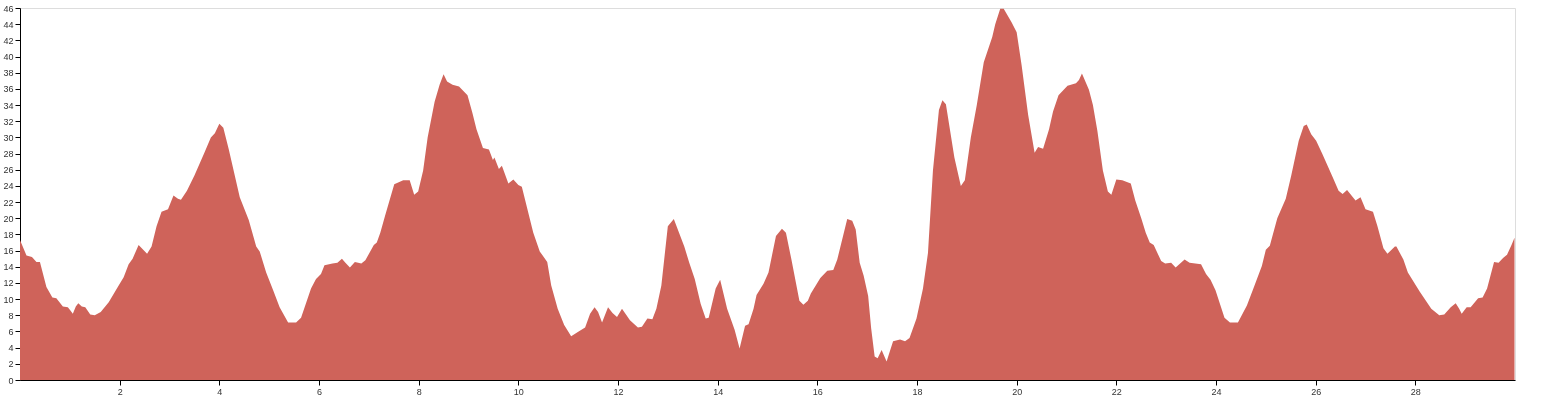 Image resolution: width=1542 pixels, height=406 pixels. Describe the element at coordinates (8, 186) in the screenshot. I see `y-tick-label: 24` at that location.